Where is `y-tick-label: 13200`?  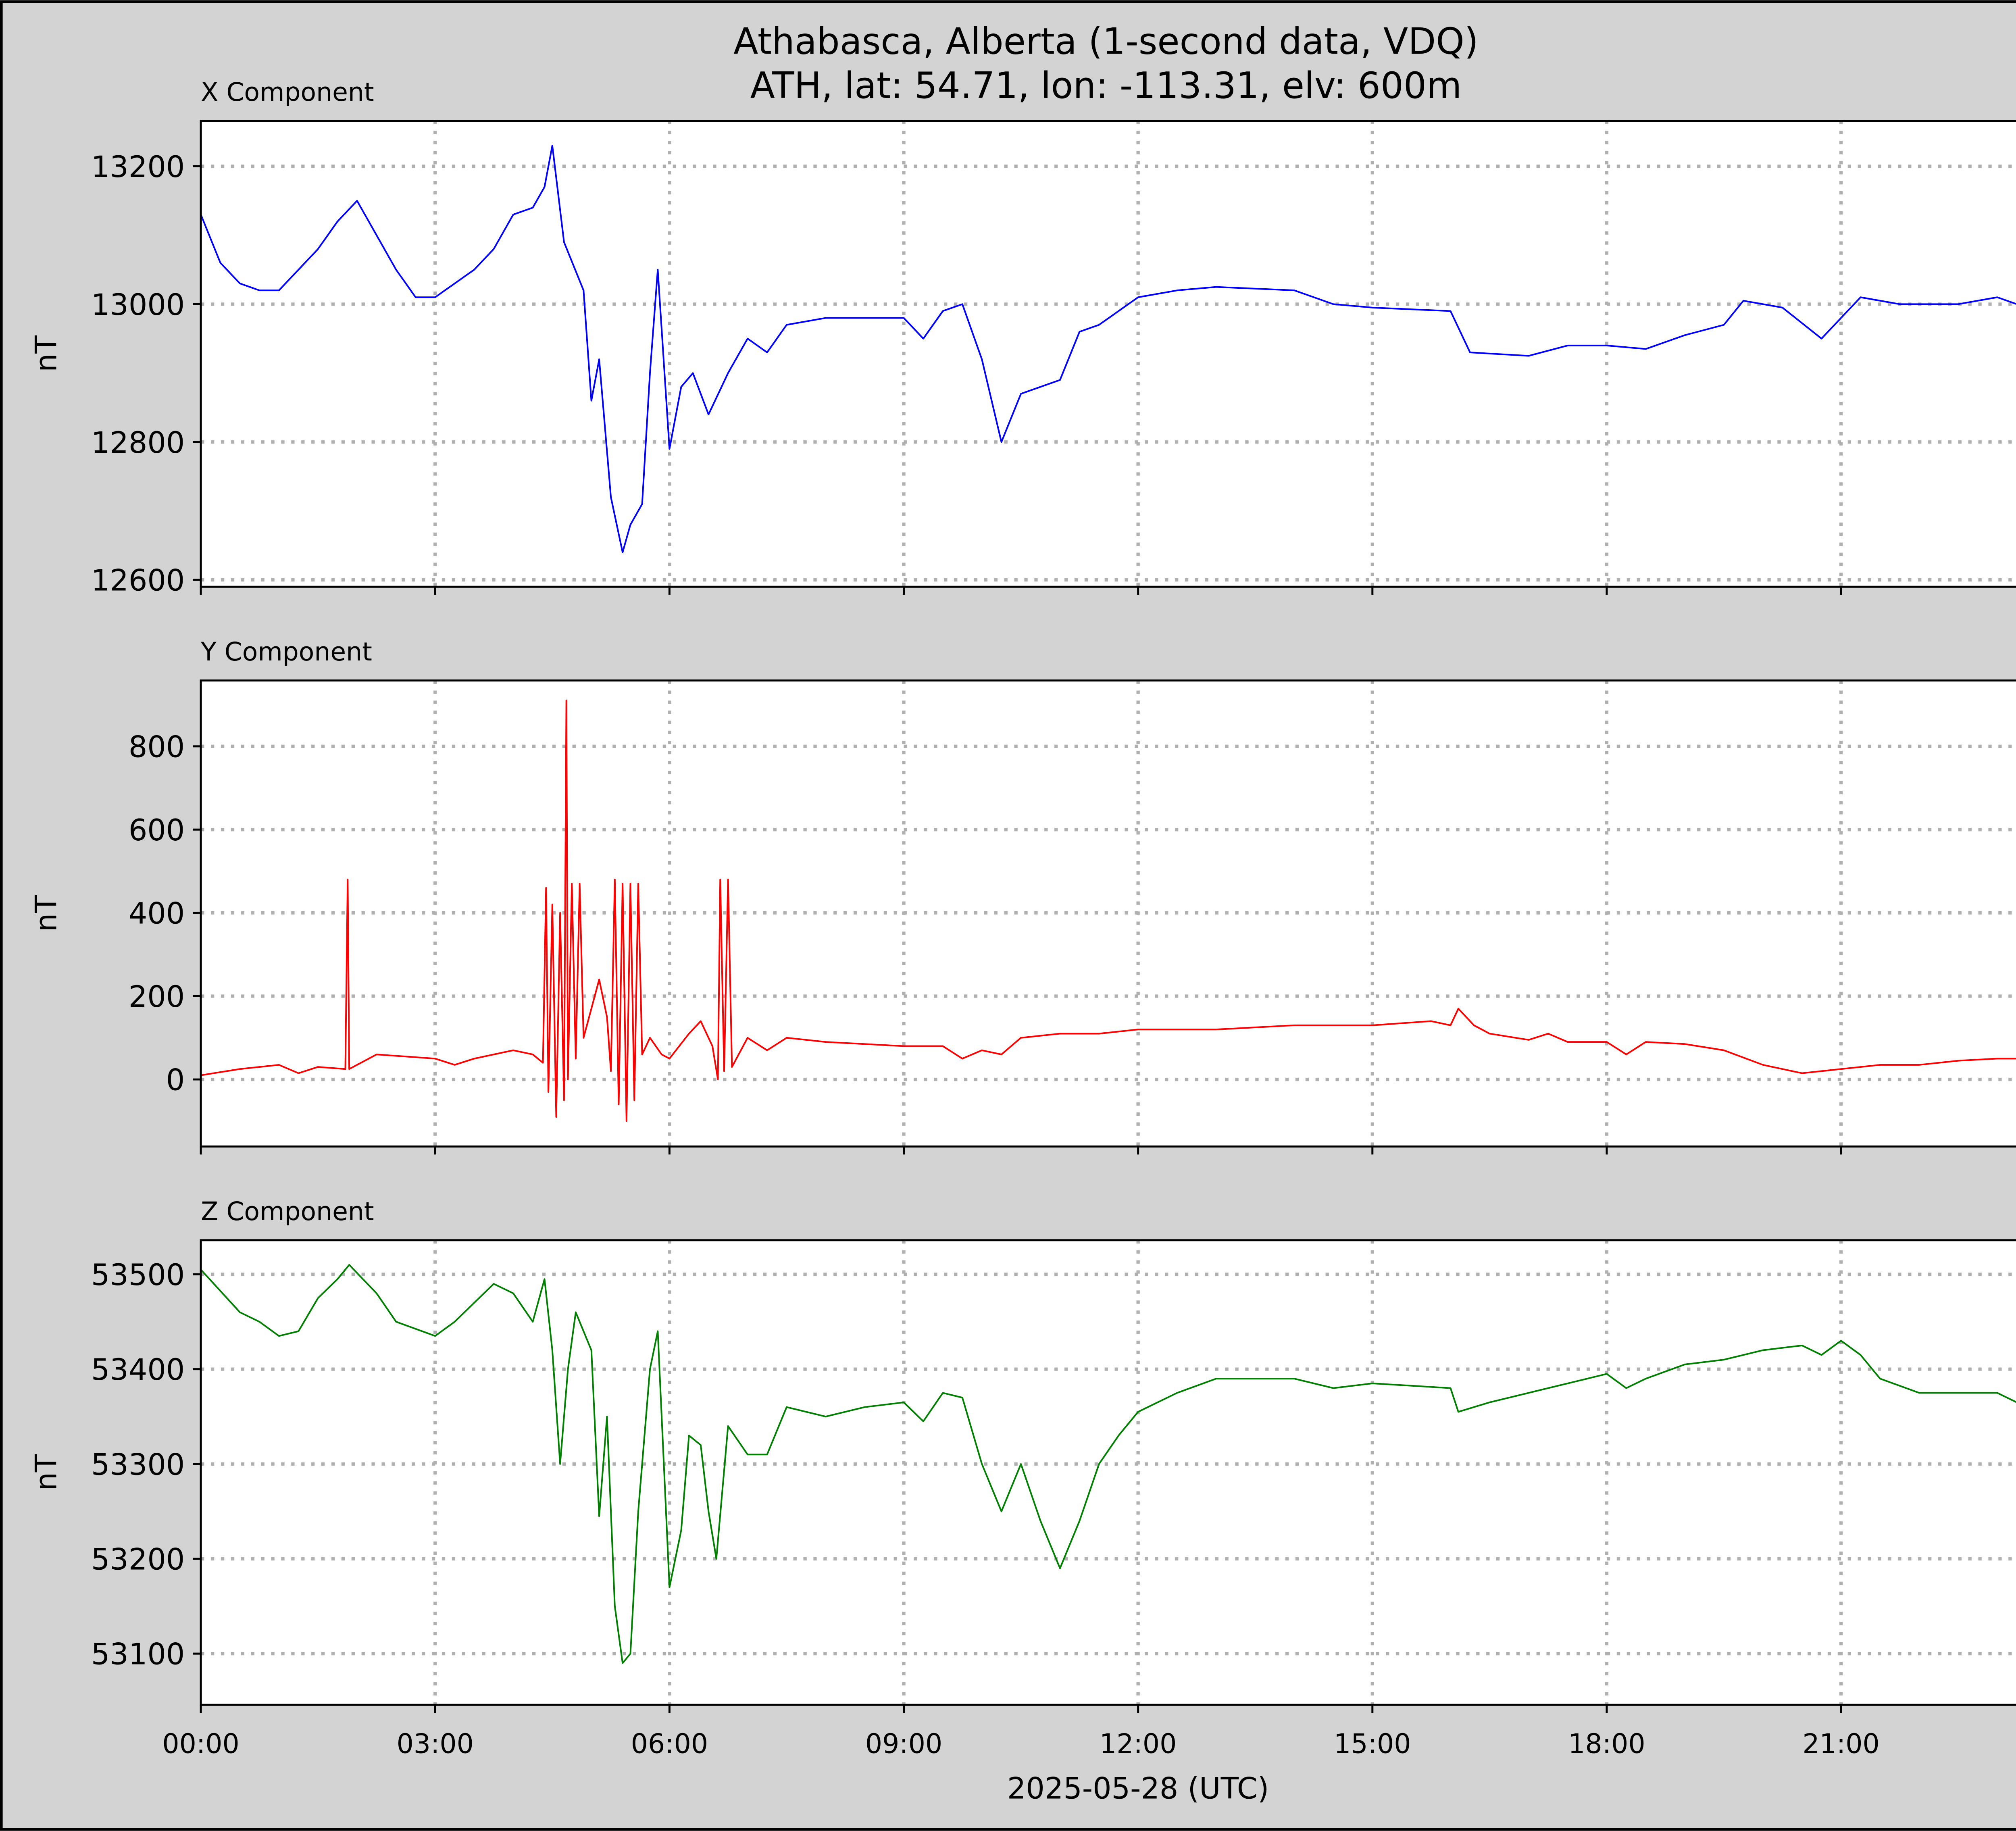 y-tick-label: 13200 is located at coordinates (138, 167).